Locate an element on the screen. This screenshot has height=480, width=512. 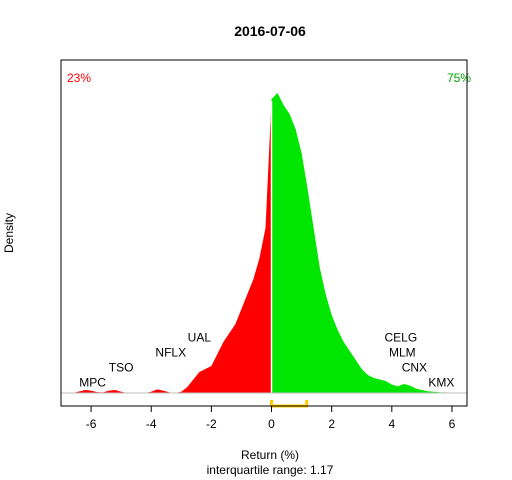
annotation-kmx: KMX is located at coordinates (441, 383).